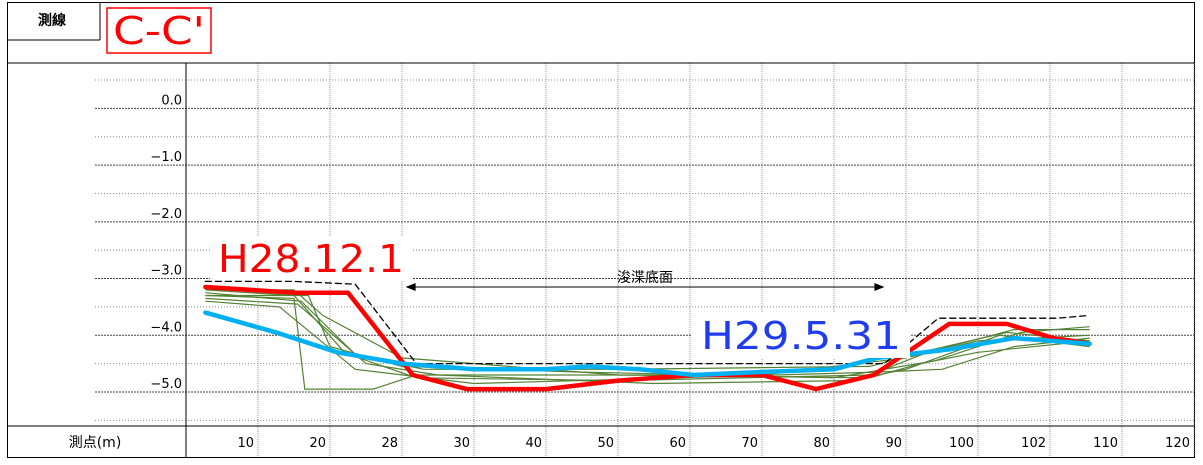  Describe the element at coordinates (166, 384) in the screenshot. I see `y-tick-label: −5.0` at that location.